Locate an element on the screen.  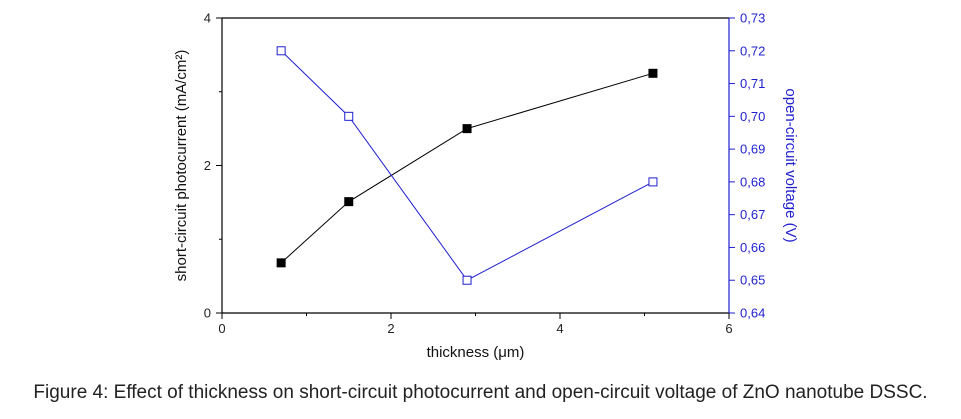
y2-axis-title: open-circuit voltage (V) is located at coordinates (790, 165).